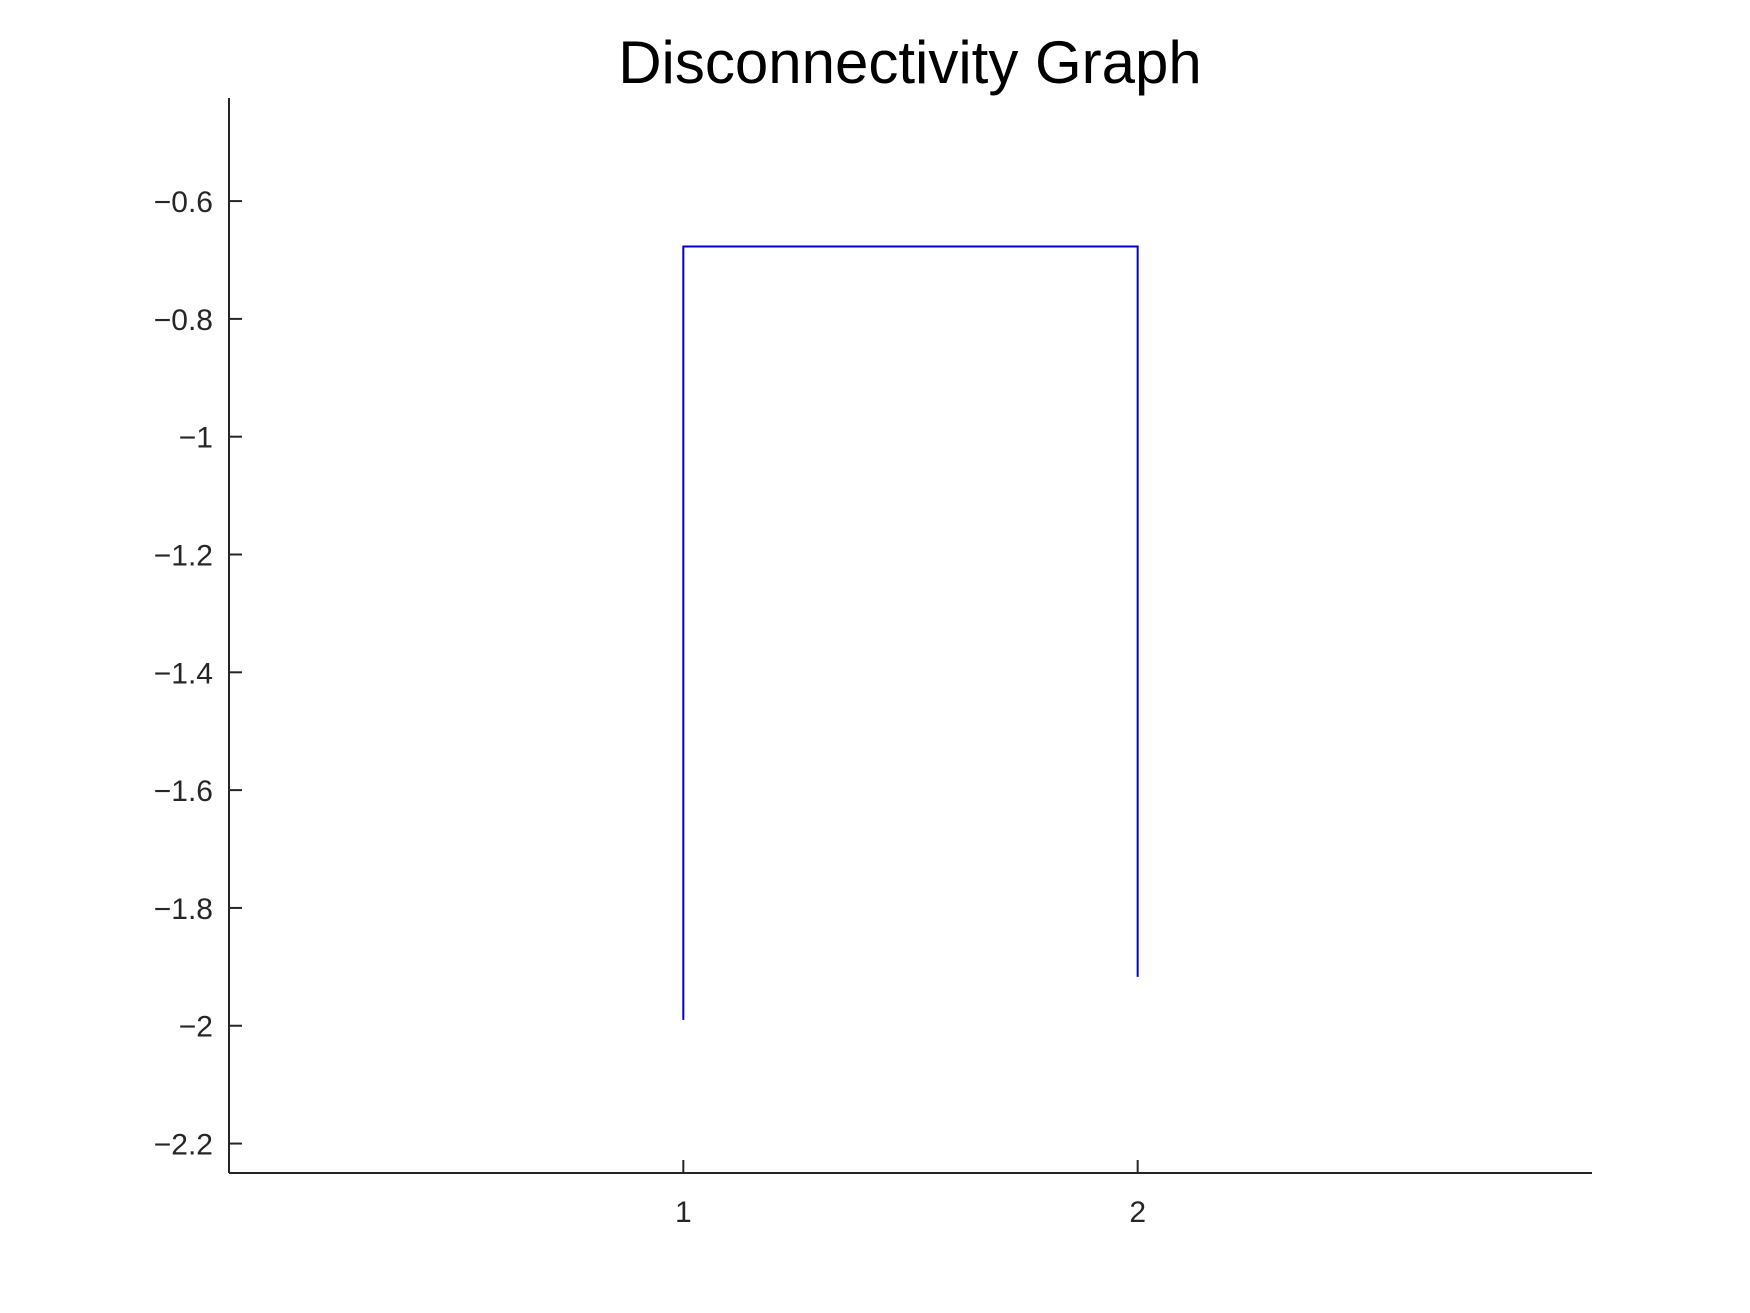  Describe the element at coordinates (1137, 1212) in the screenshot. I see `x-tick-label: 2` at that location.